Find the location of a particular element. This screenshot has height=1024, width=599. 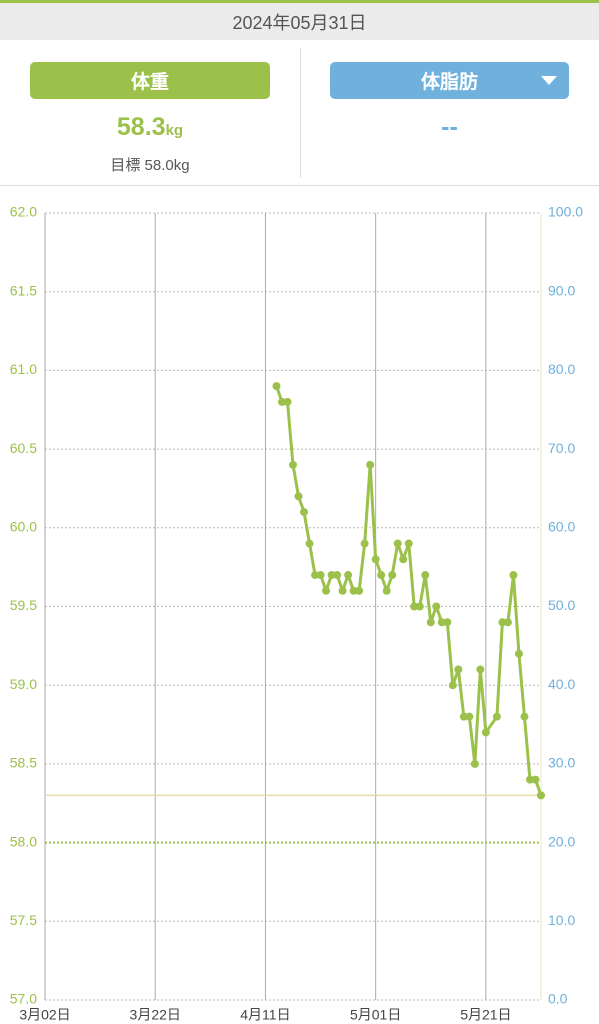

dropdown-icon is located at coordinates (549, 80).